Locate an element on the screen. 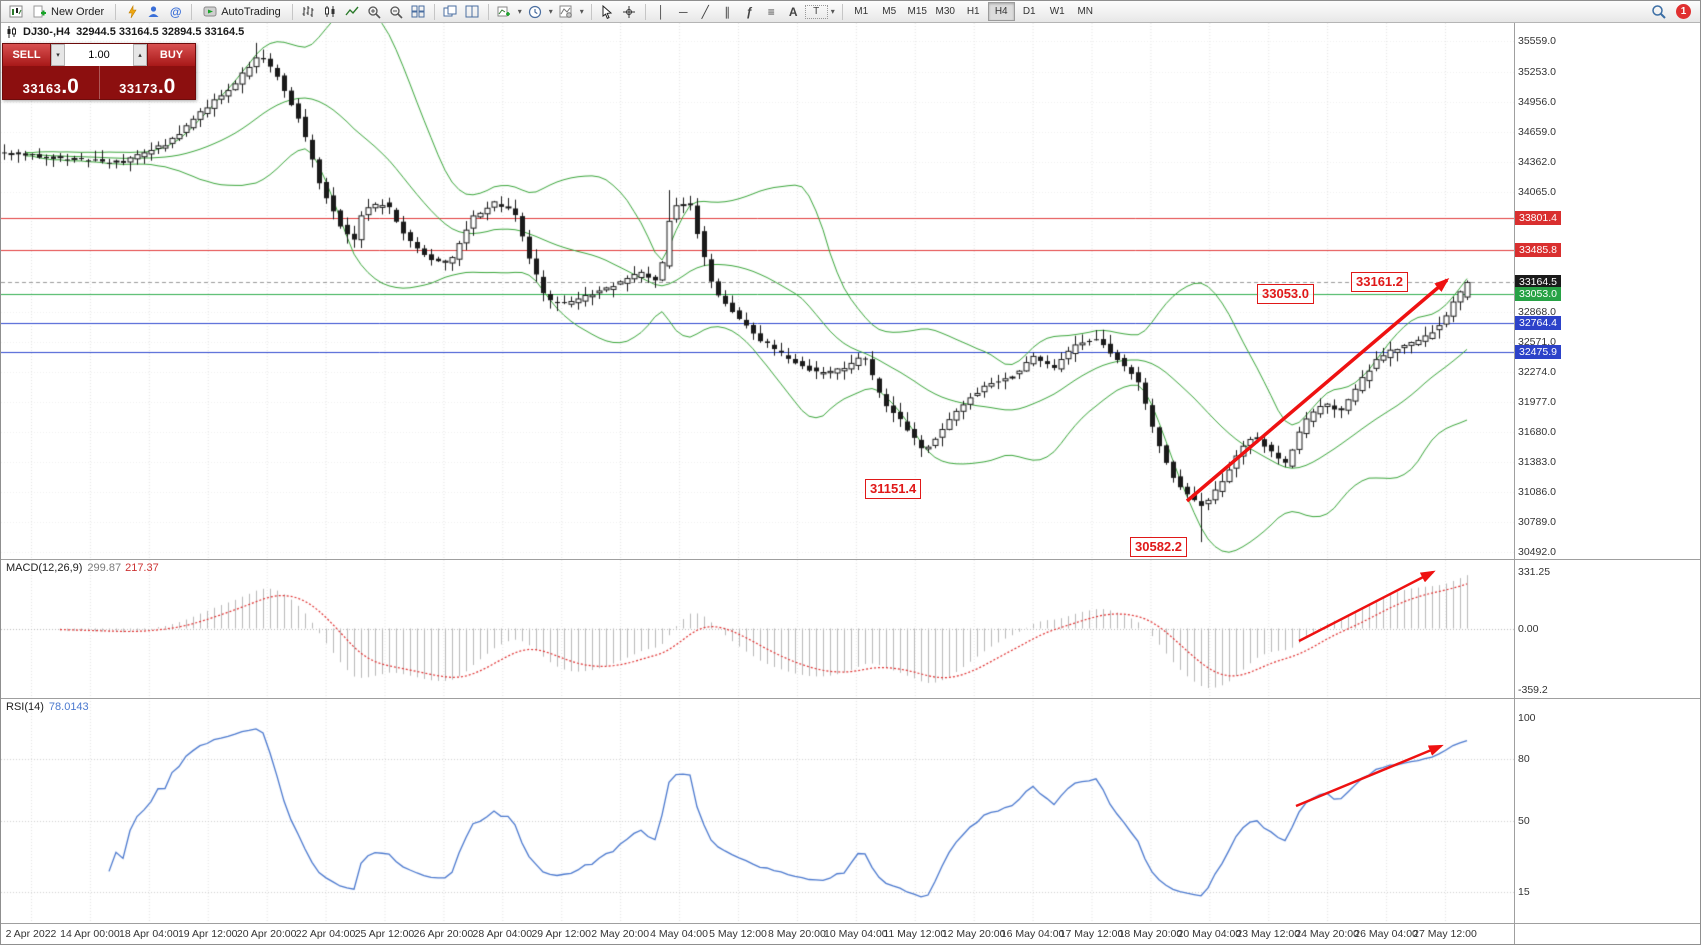  time-axis-label: 26 Apr 20:00 is located at coordinates (443, 934).